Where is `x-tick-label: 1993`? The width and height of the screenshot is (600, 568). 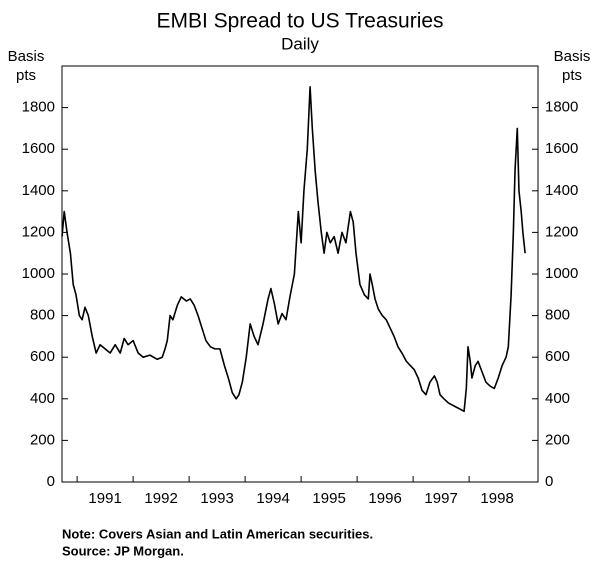
x-tick-label: 1993 is located at coordinates (216, 498).